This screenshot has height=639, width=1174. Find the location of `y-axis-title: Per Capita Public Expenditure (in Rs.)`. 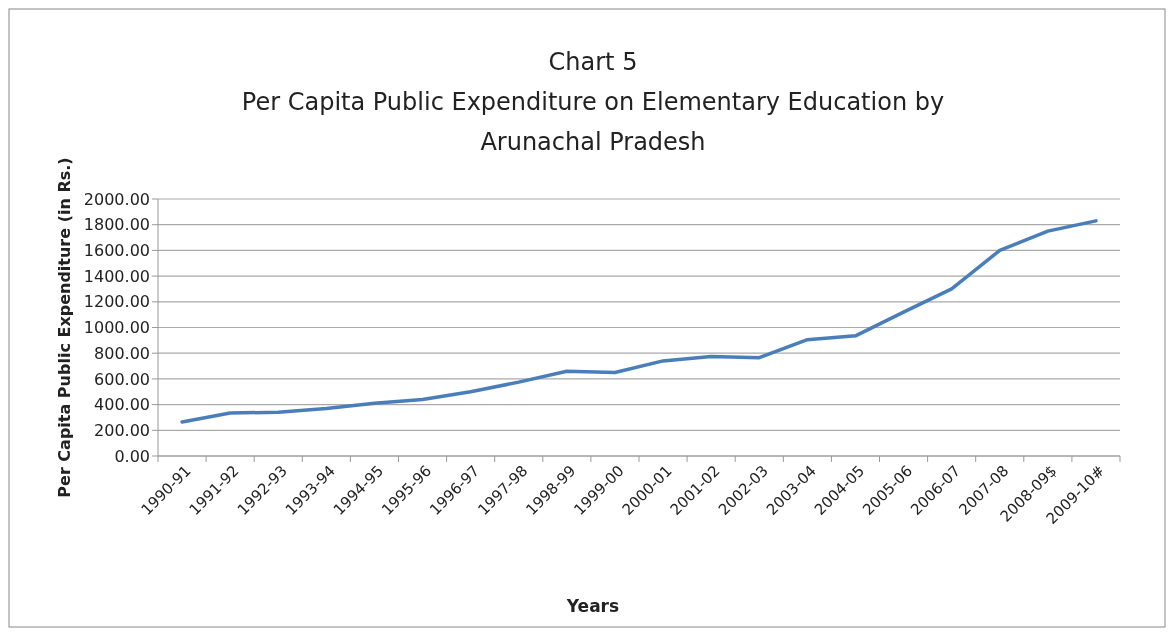

y-axis-title: Per Capita Public Expenditure (in Rs.) is located at coordinates (64, 327).